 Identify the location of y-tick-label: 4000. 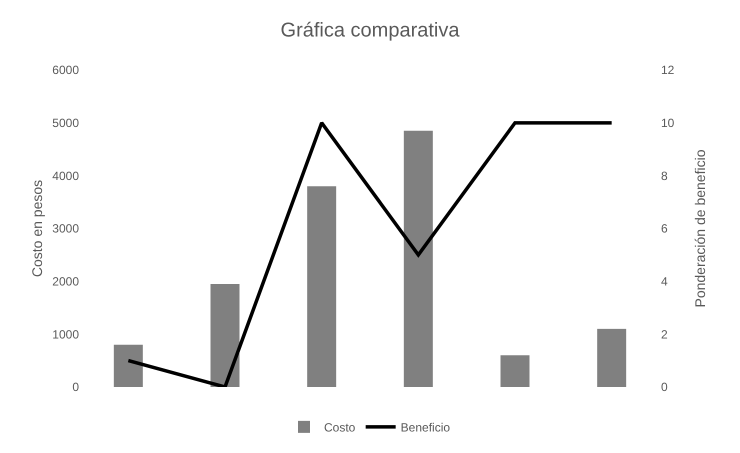
(66, 175).